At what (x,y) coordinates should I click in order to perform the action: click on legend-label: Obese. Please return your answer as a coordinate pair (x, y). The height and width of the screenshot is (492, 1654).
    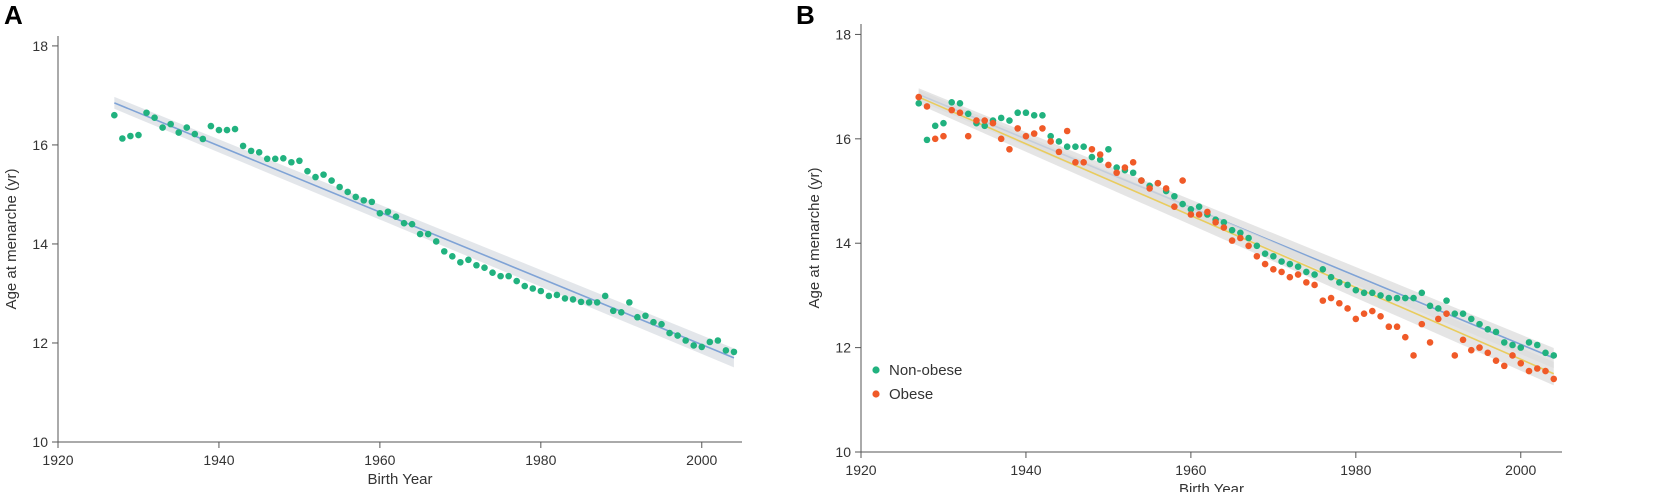
    Looking at the image, I should click on (911, 394).